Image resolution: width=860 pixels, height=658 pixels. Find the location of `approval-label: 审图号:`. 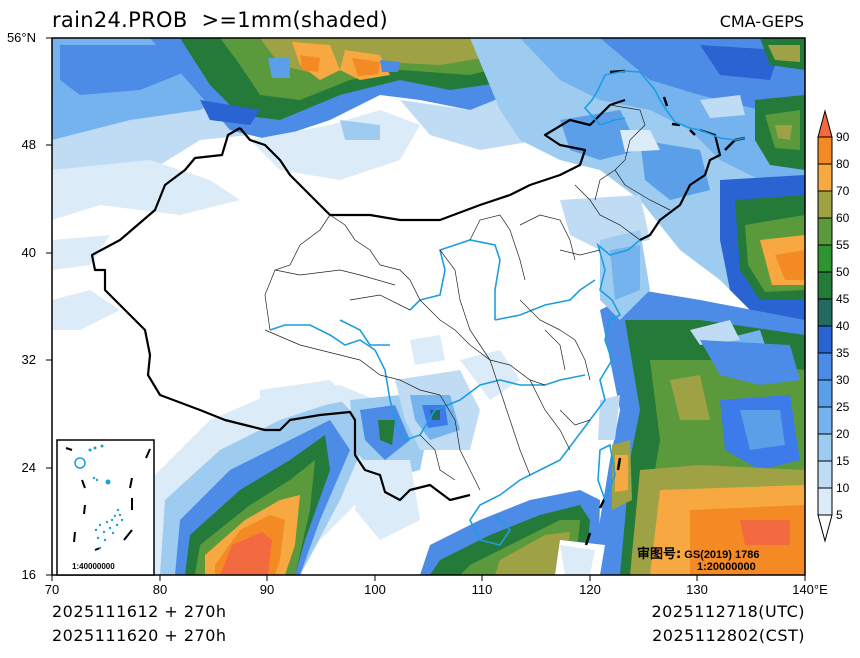

approval-label: 审图号: is located at coordinates (659, 554).